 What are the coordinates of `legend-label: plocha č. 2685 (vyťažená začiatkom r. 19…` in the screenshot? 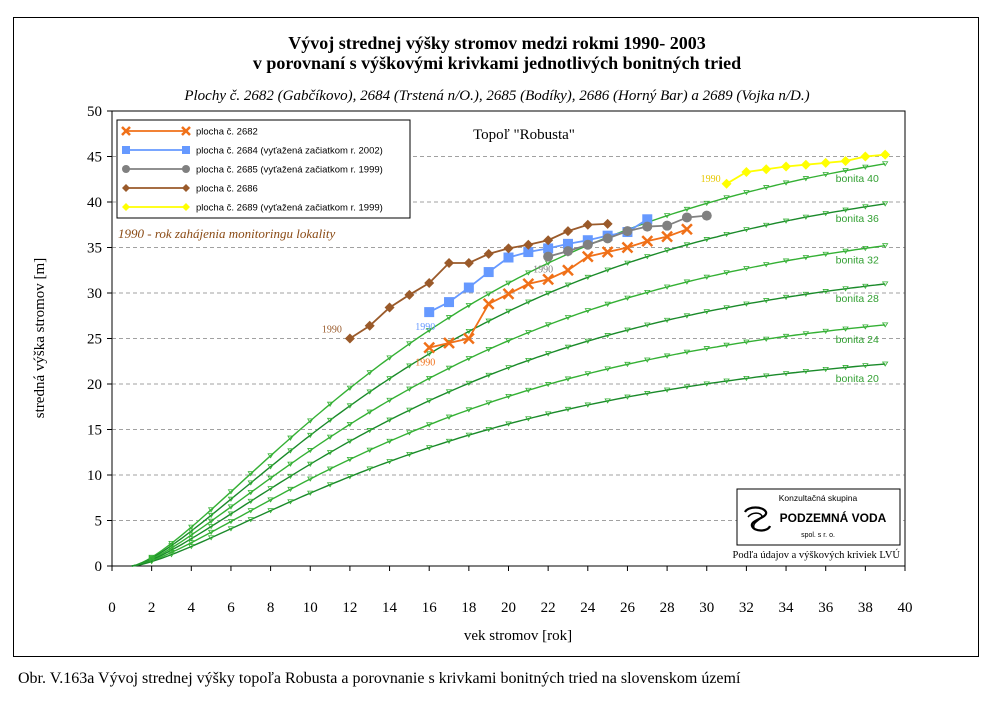 It's located at (289, 170).